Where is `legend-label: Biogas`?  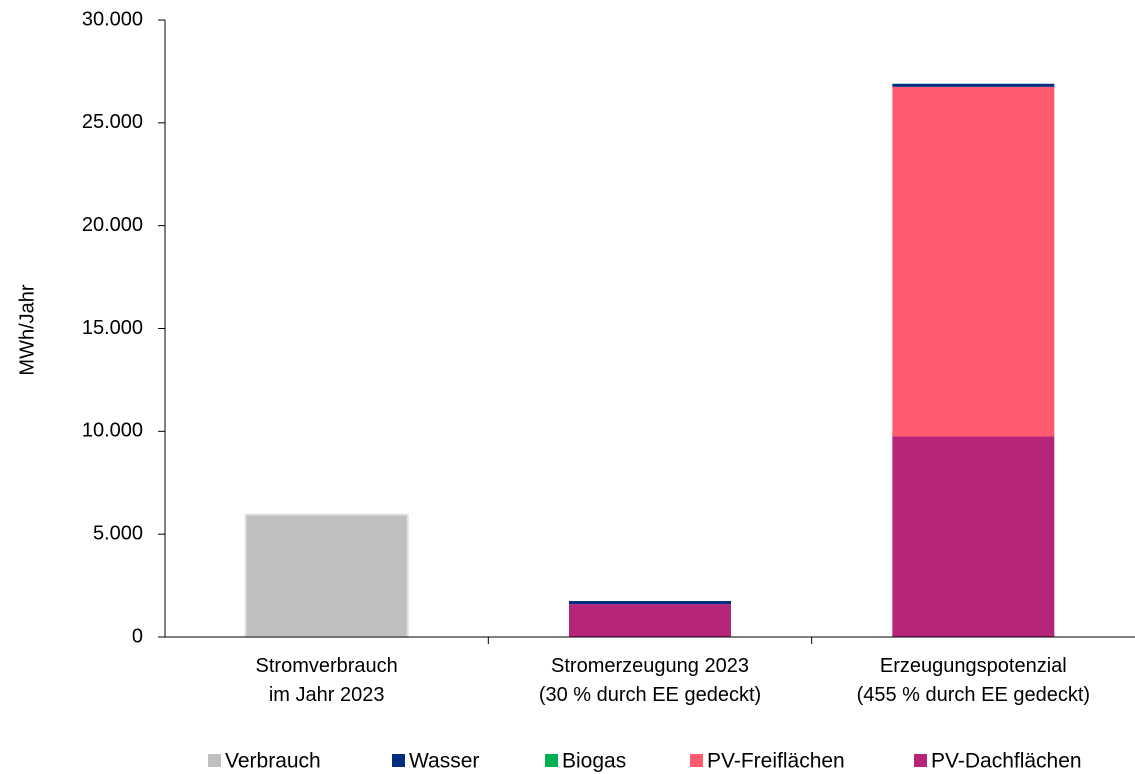 legend-label: Biogas is located at coordinates (594, 761).